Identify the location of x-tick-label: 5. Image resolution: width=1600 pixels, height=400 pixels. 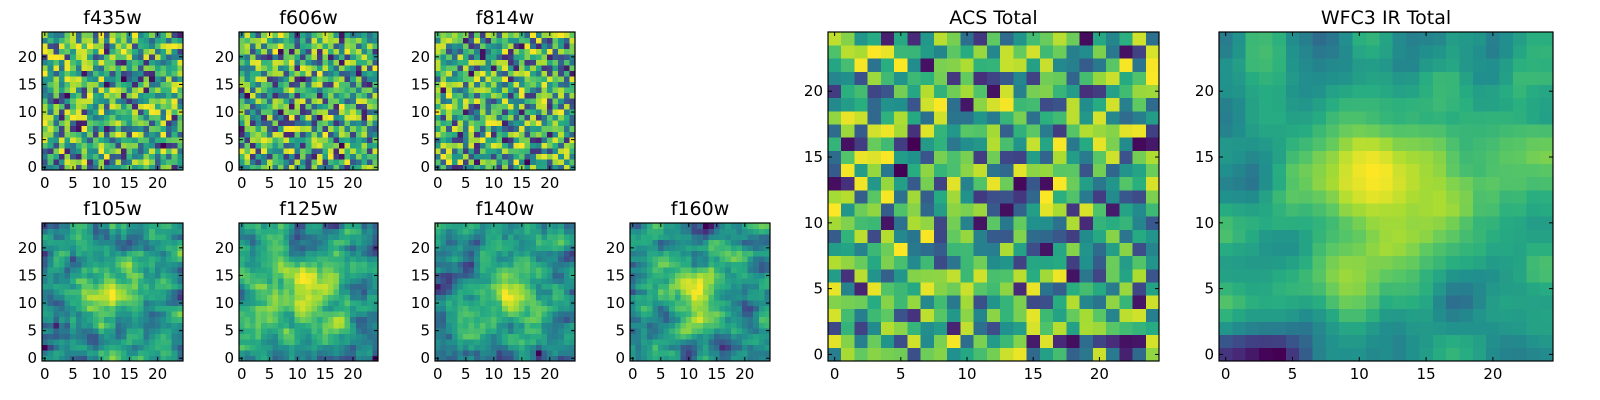
(661, 374).